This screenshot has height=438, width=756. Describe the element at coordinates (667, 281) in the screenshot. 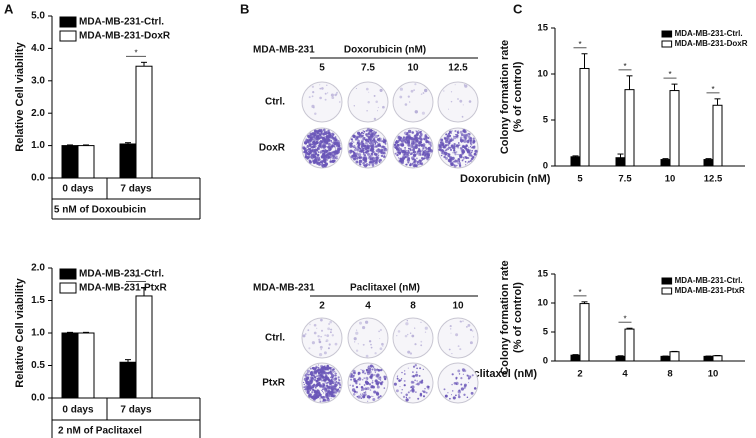

I see `legend-swatch` at that location.